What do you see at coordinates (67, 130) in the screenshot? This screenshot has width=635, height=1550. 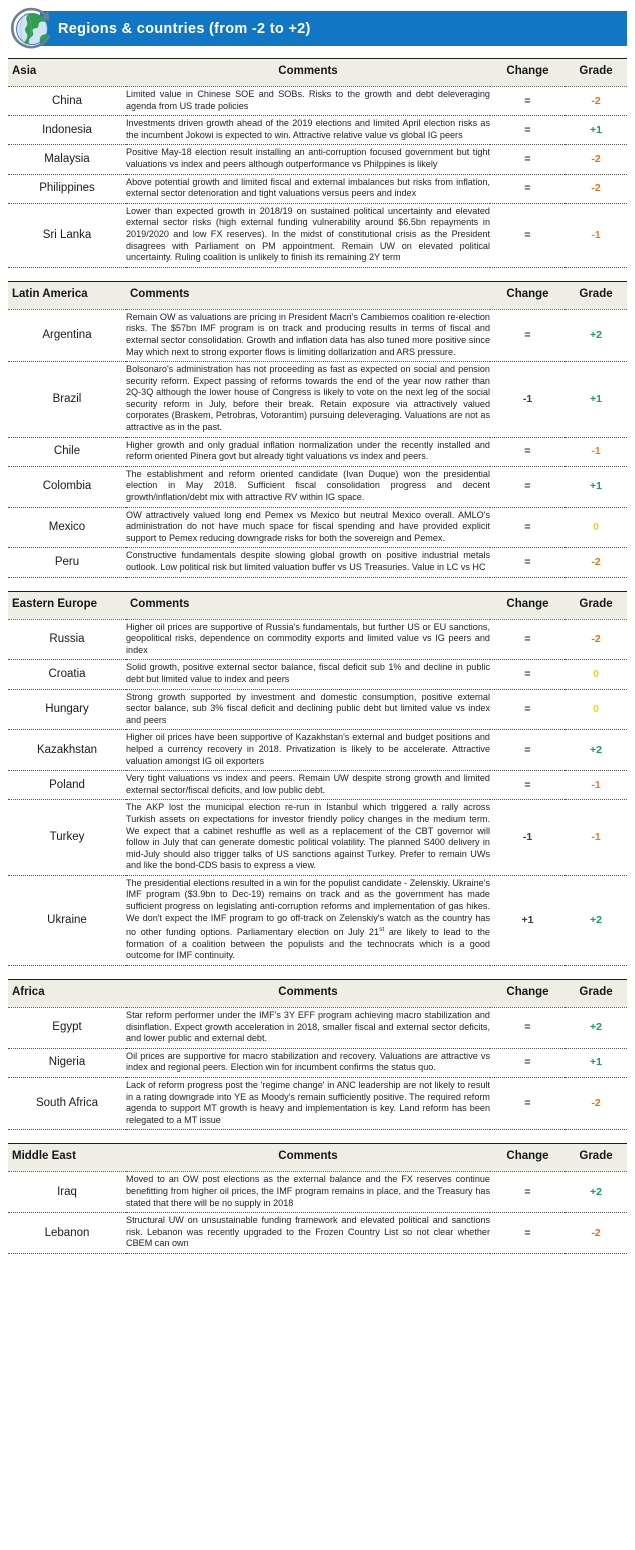 I see `country-name: Indonesia` at bounding box center [67, 130].